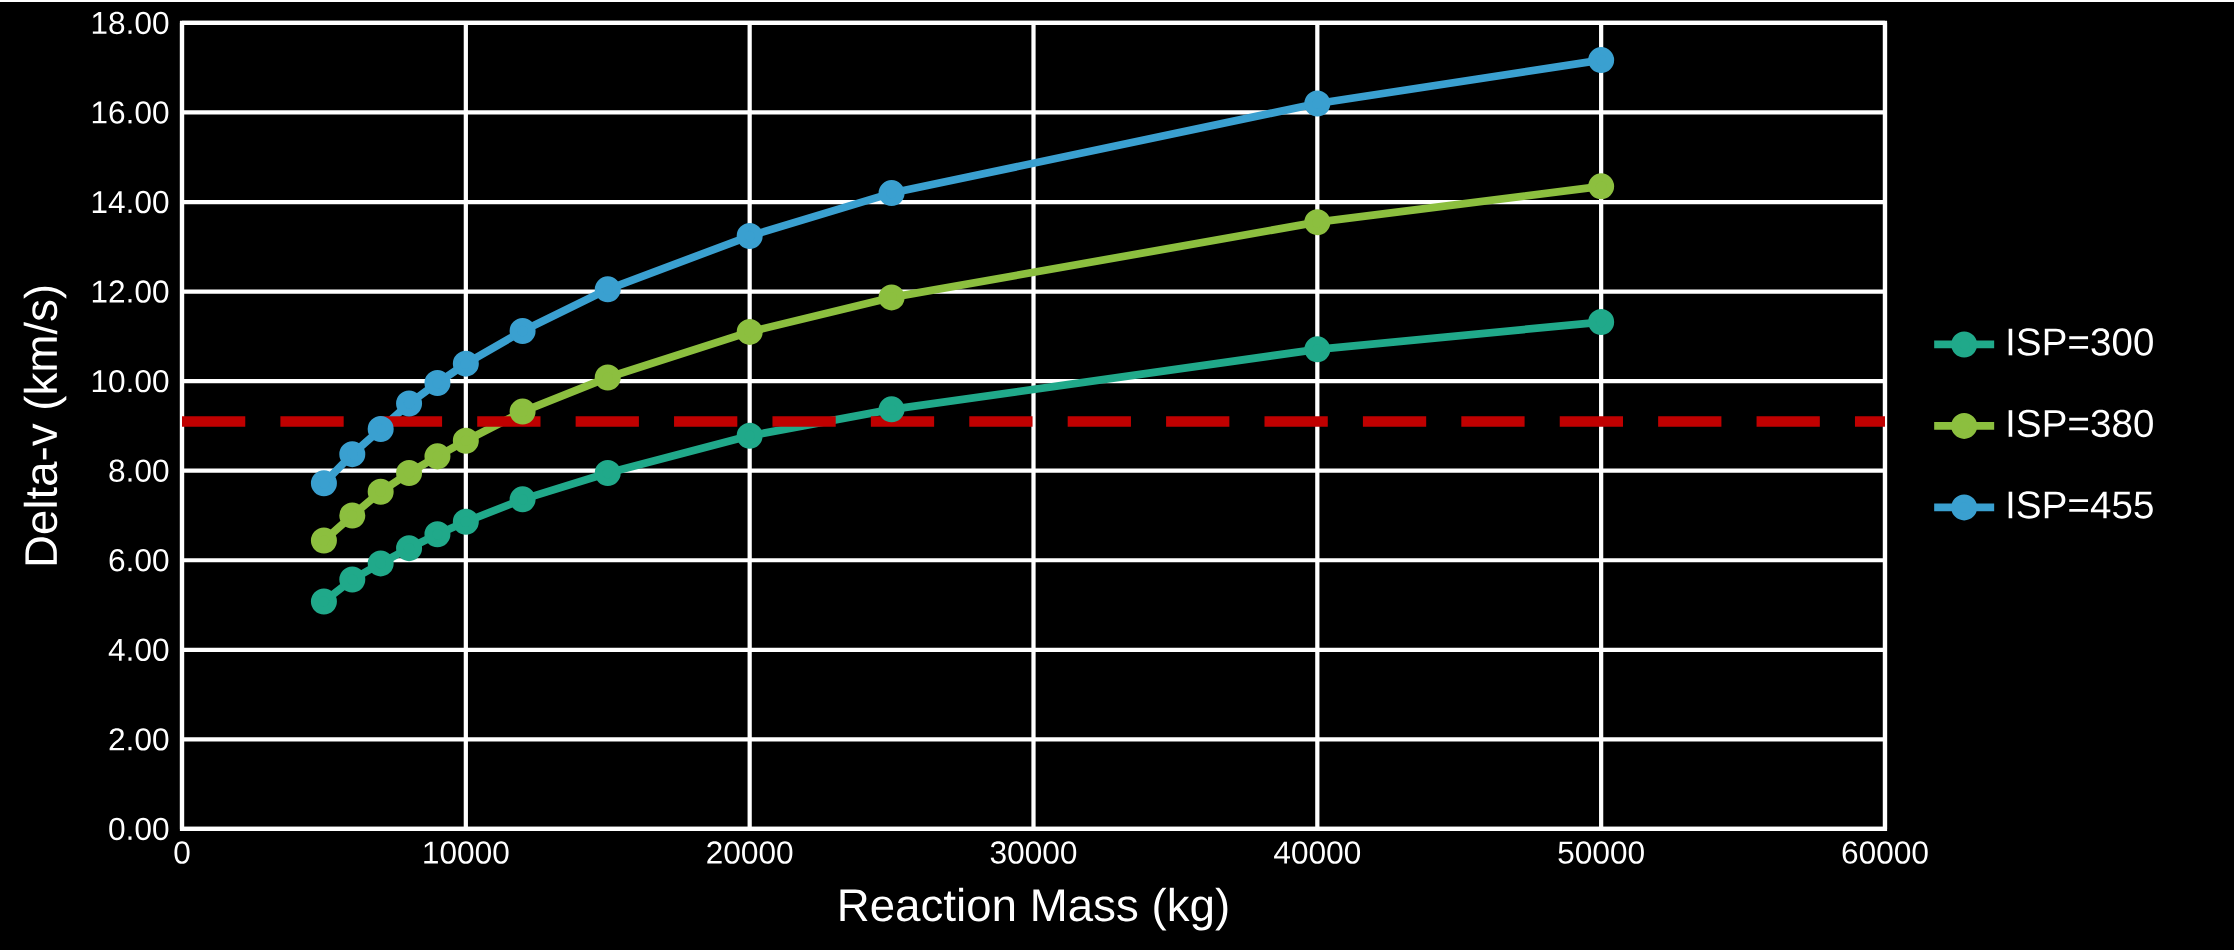 Image resolution: width=2234 pixels, height=950 pixels. Describe the element at coordinates (130, 112) in the screenshot. I see `y-tick-label: 16.00` at that location.